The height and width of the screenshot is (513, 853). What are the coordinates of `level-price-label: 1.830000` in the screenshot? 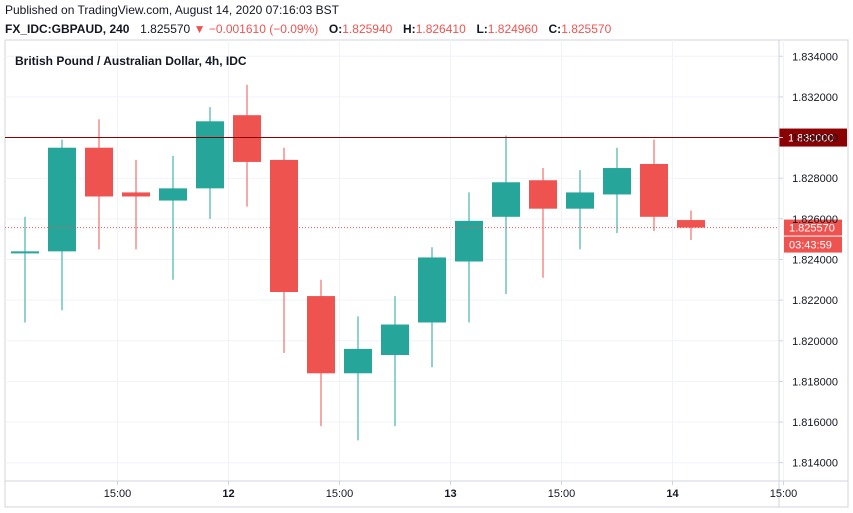 It's located at (811, 139).